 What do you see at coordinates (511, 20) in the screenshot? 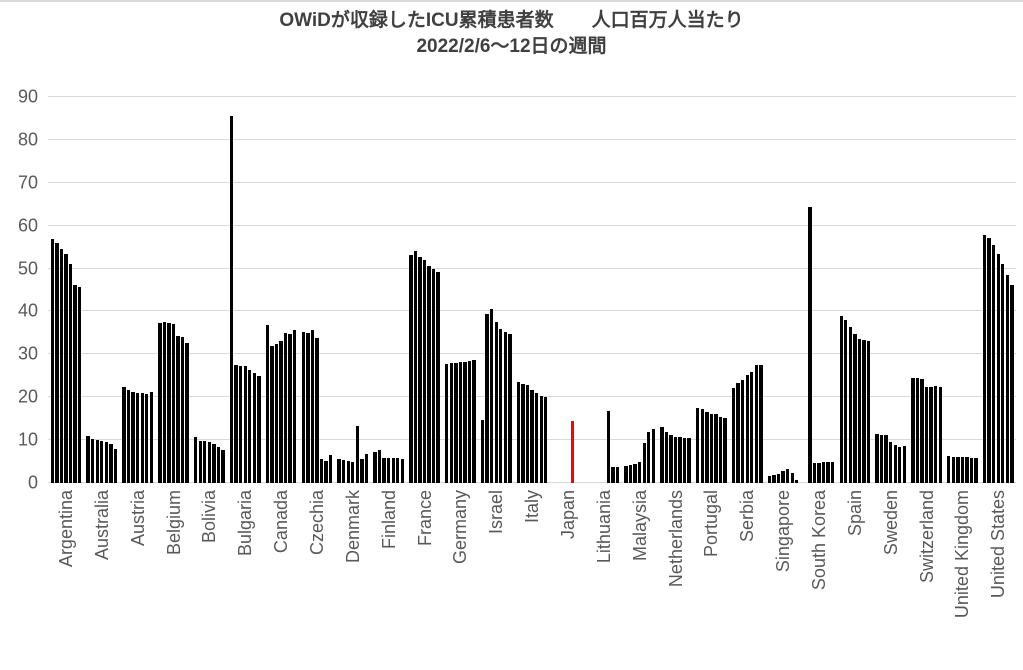
I see `chart-title: OWiDが収録したICU累積患者数 人口百万人当たり` at bounding box center [511, 20].